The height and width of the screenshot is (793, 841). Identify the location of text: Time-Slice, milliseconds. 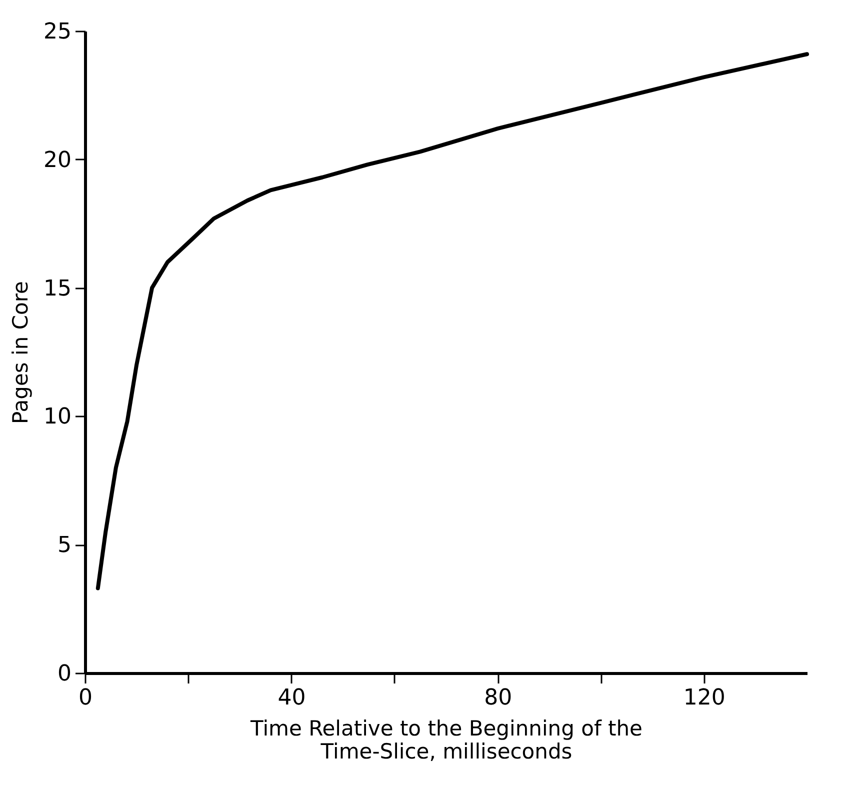
(446, 752).